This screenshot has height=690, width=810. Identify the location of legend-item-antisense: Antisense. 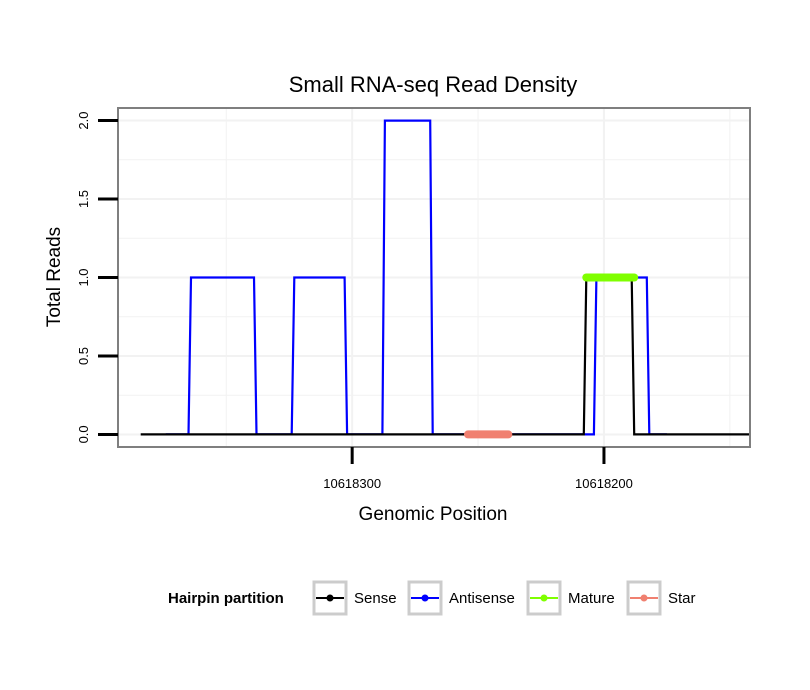
(461, 598).